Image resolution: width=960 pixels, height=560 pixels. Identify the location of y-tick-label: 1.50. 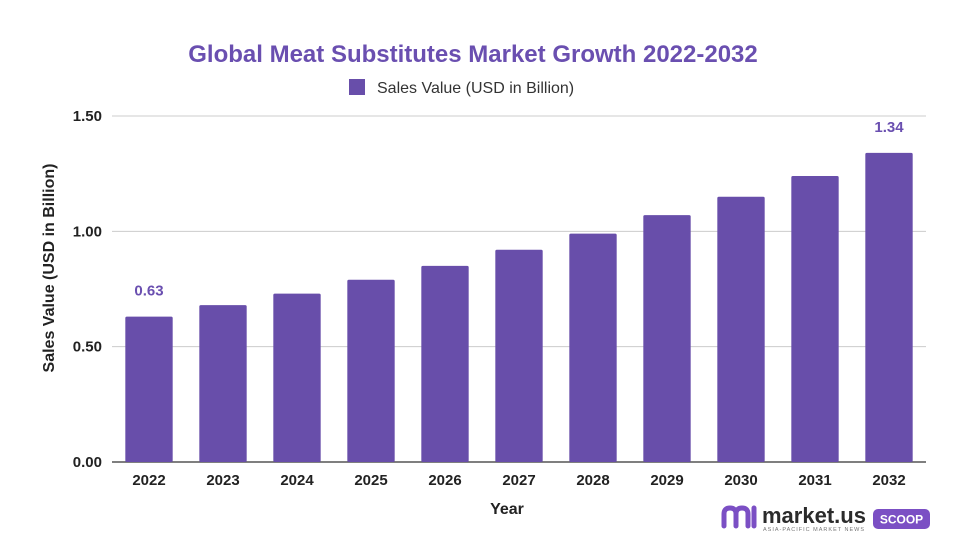
(87, 116).